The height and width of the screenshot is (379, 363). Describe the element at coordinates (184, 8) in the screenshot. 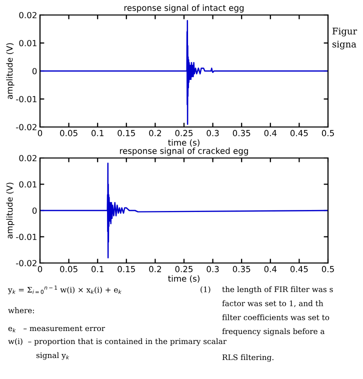

I see `chart-title: response signal of intact egg` at that location.